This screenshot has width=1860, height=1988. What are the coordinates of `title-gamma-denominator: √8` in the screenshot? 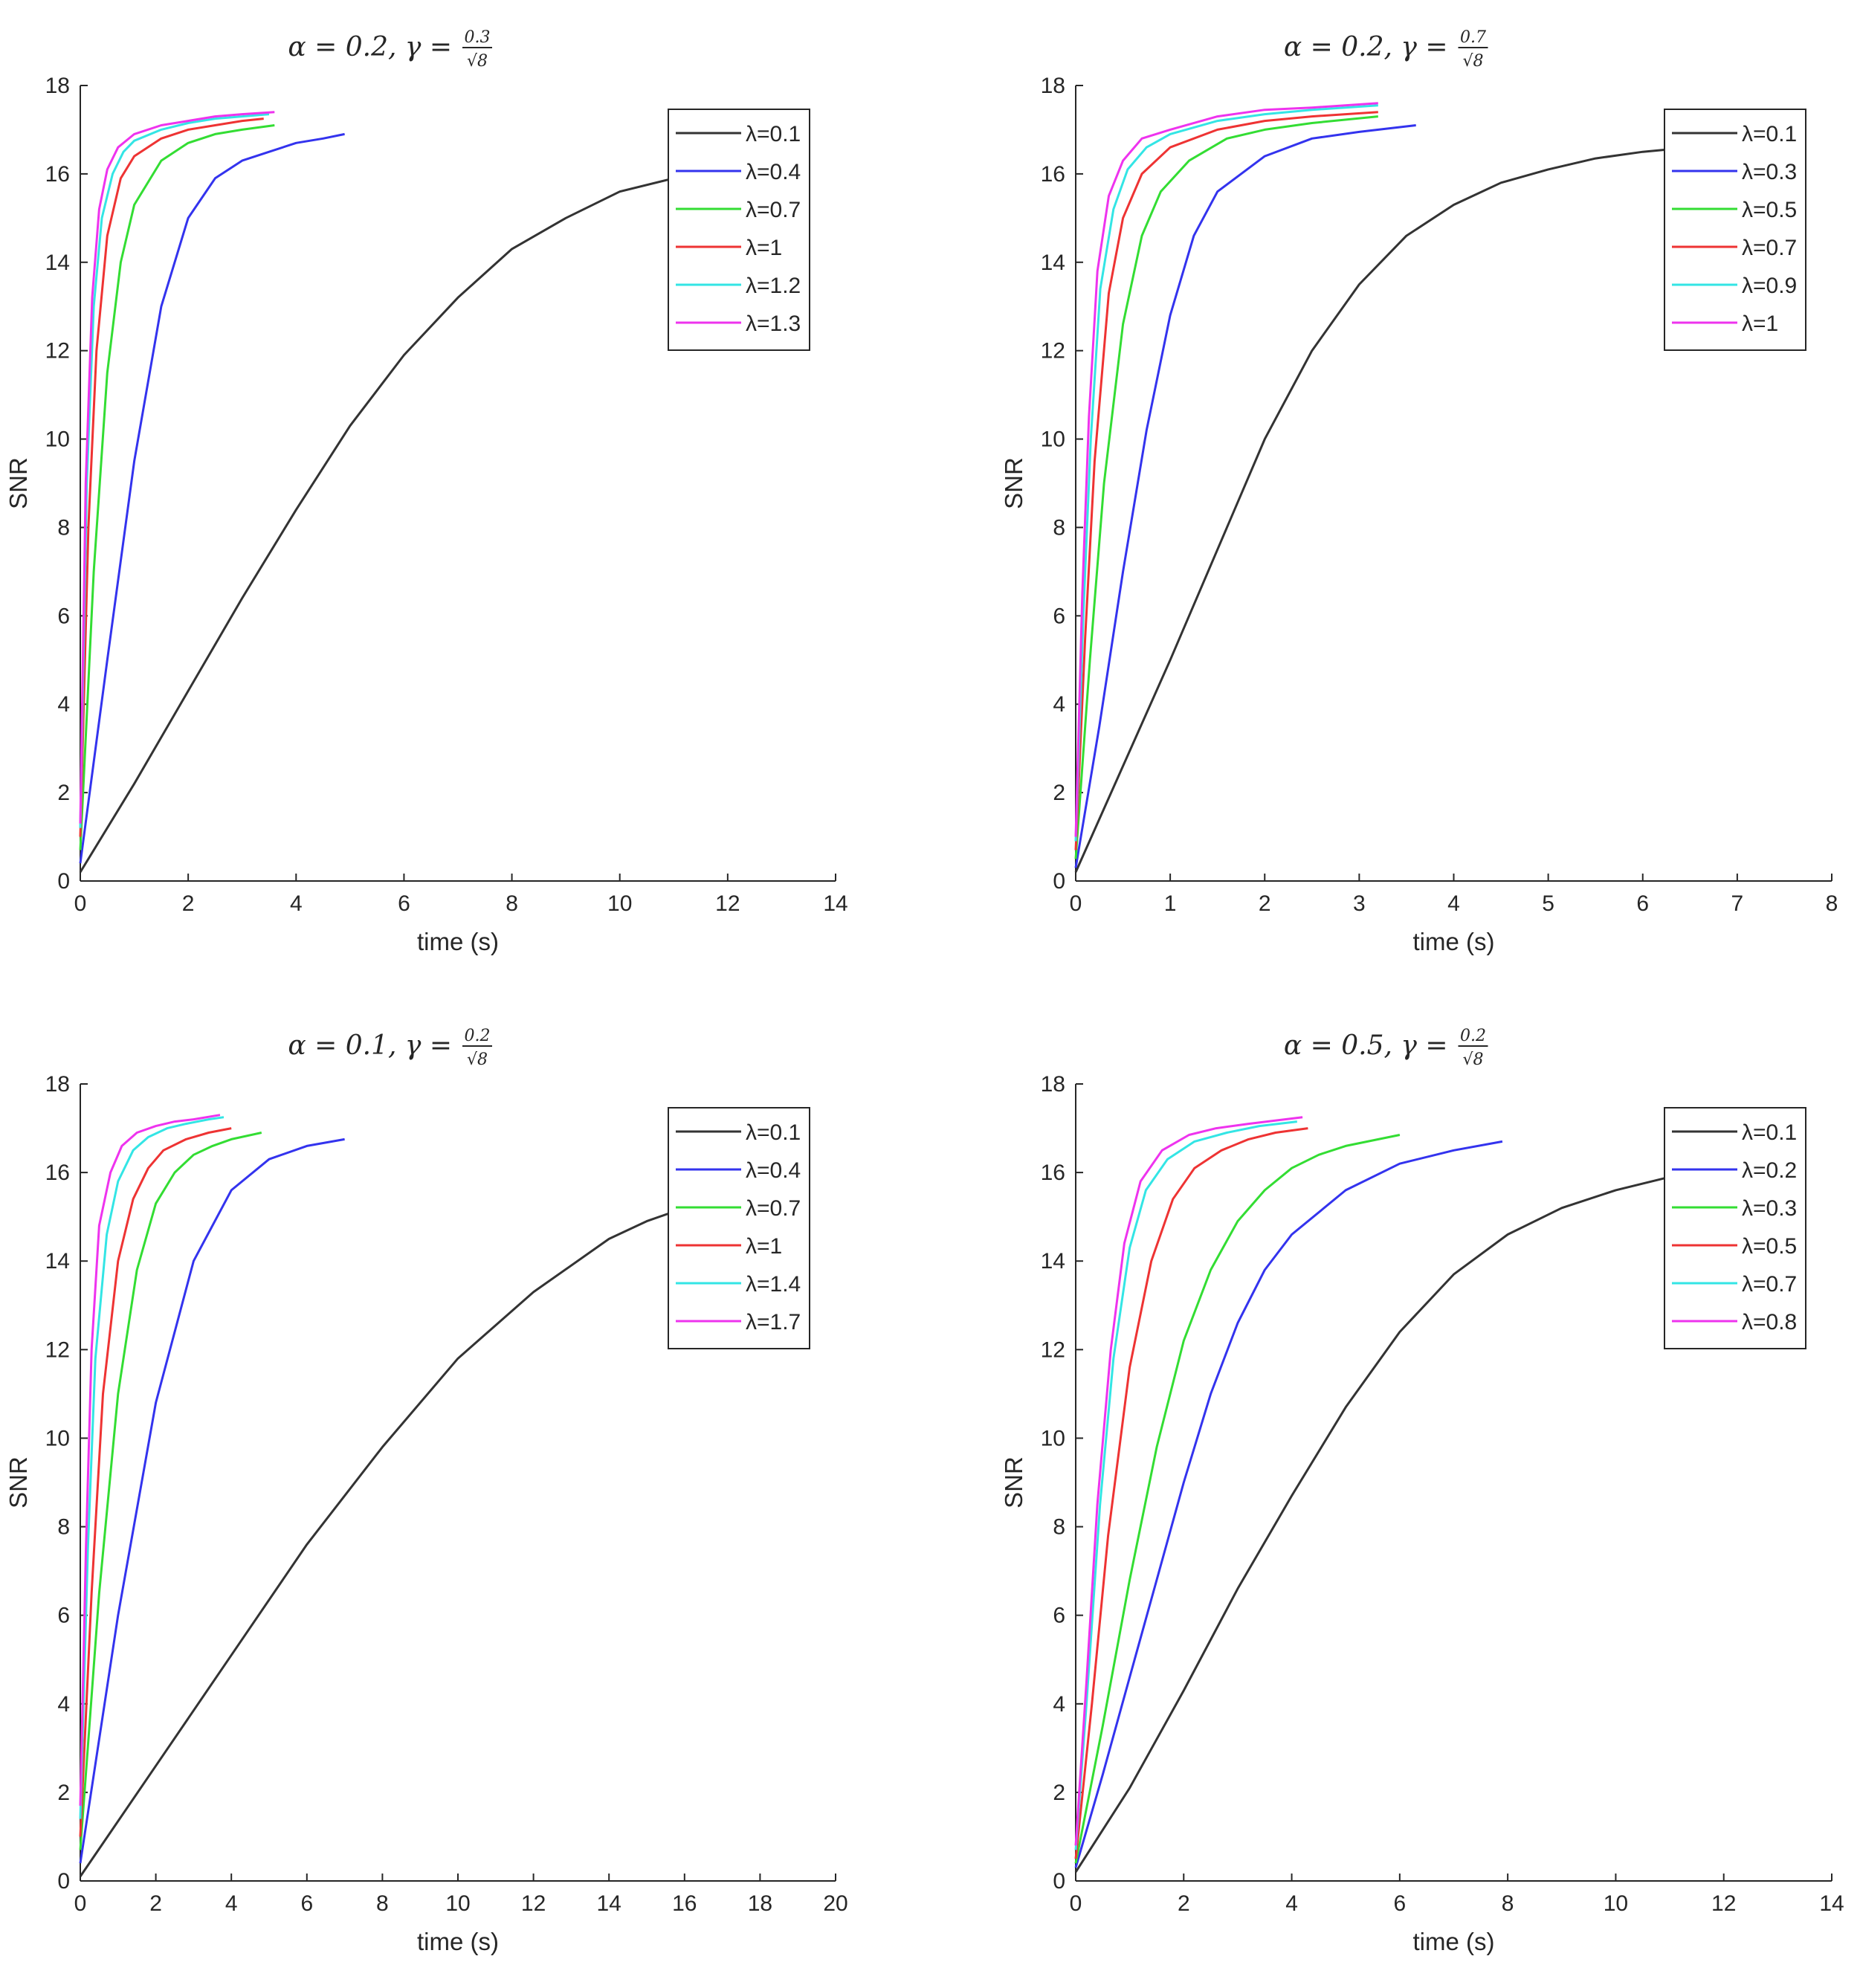 It's located at (478, 61).